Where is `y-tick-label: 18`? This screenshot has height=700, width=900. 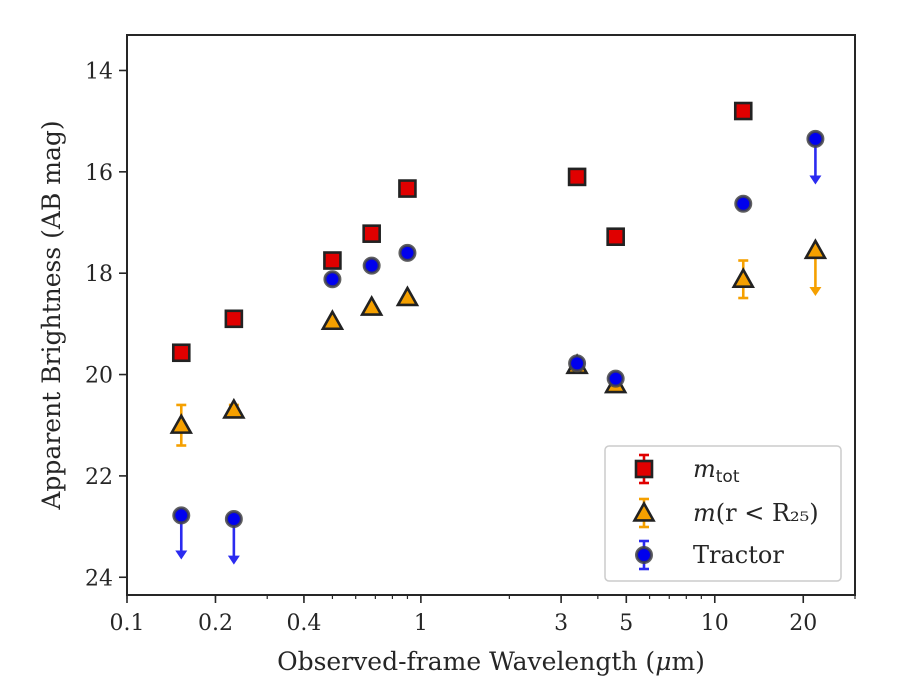
y-tick-label: 18 is located at coordinates (99, 274).